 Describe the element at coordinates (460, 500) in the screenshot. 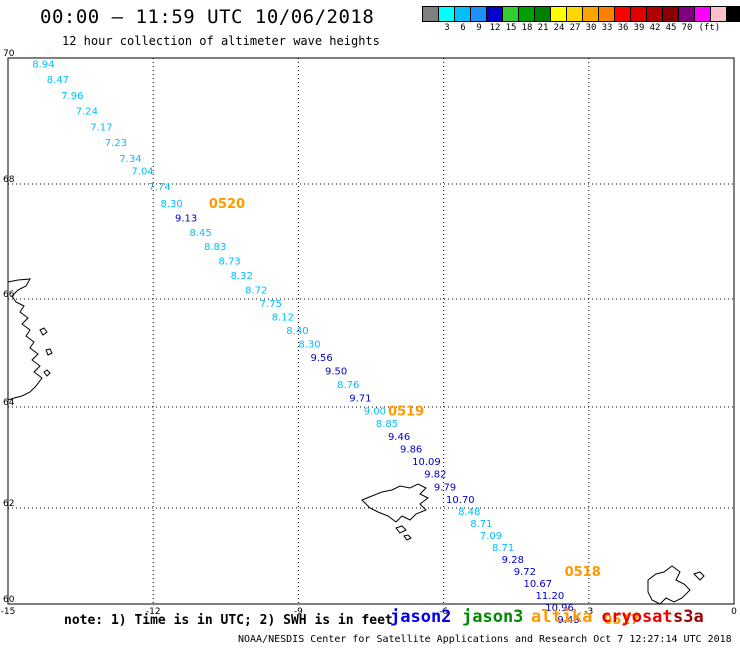

I see `wave-height-label: 10.70` at that location.